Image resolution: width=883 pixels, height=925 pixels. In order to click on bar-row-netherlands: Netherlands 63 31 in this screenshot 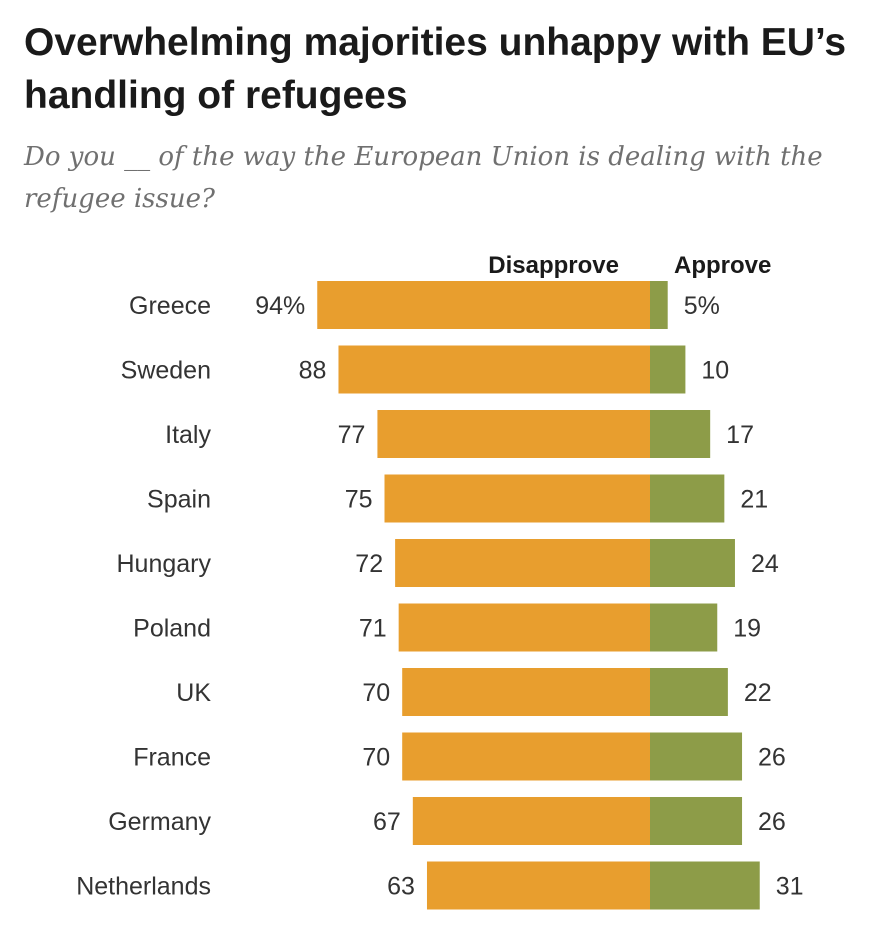, I will do `click(440, 885)`.